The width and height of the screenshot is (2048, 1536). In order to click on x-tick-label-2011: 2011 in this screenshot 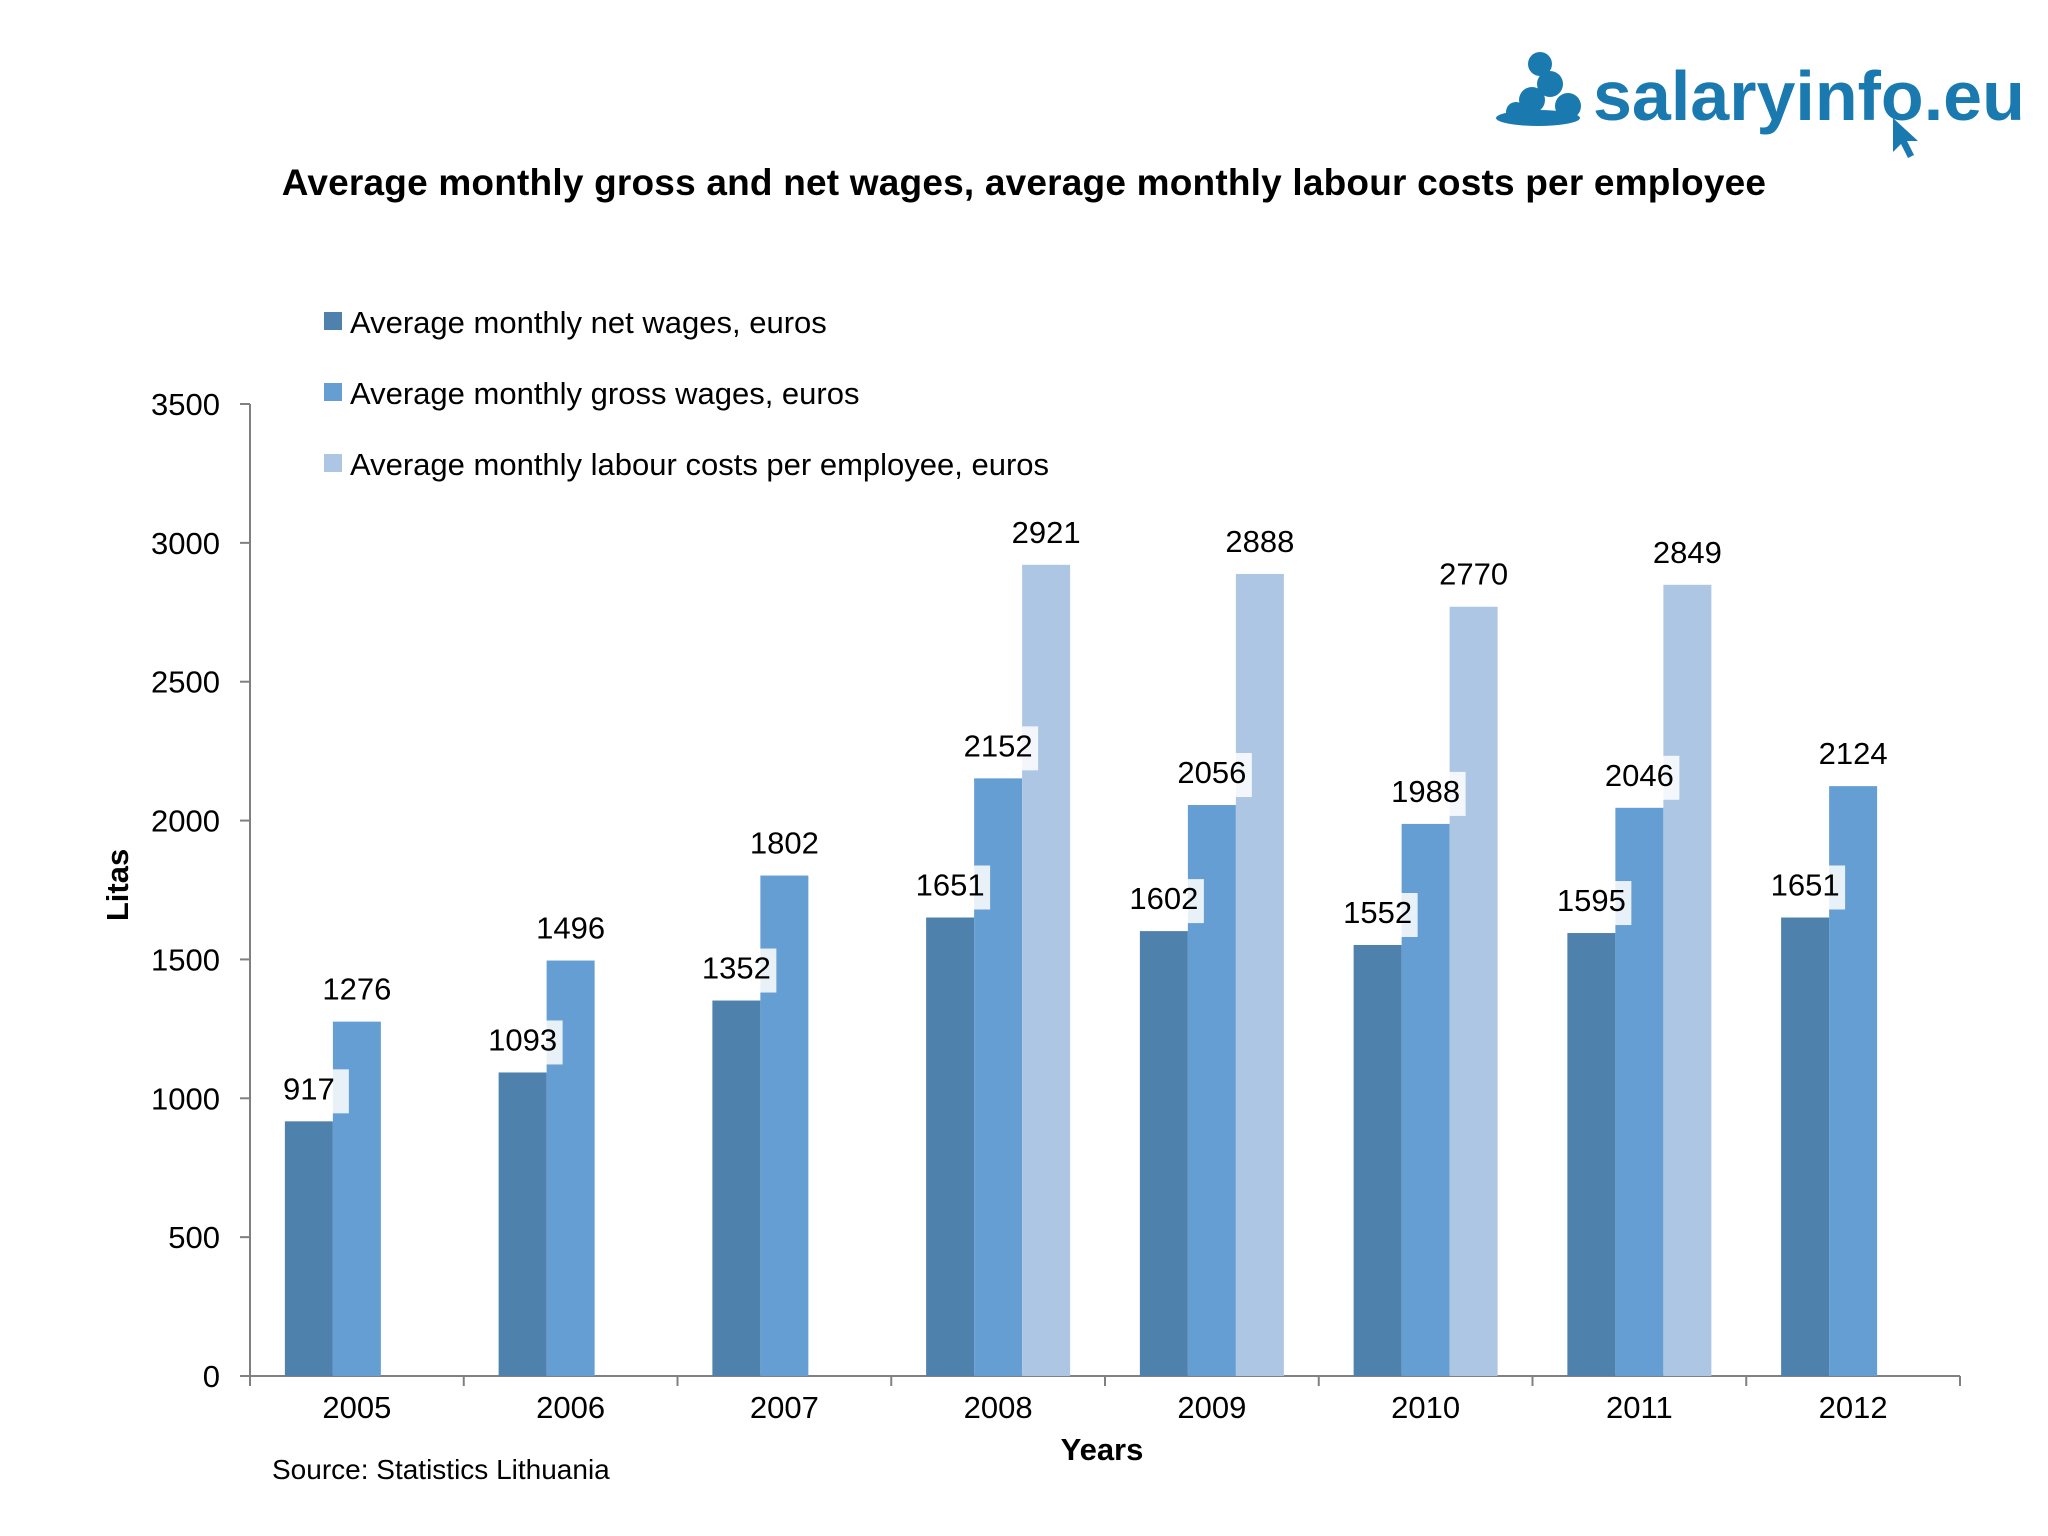, I will do `click(1639, 1407)`.